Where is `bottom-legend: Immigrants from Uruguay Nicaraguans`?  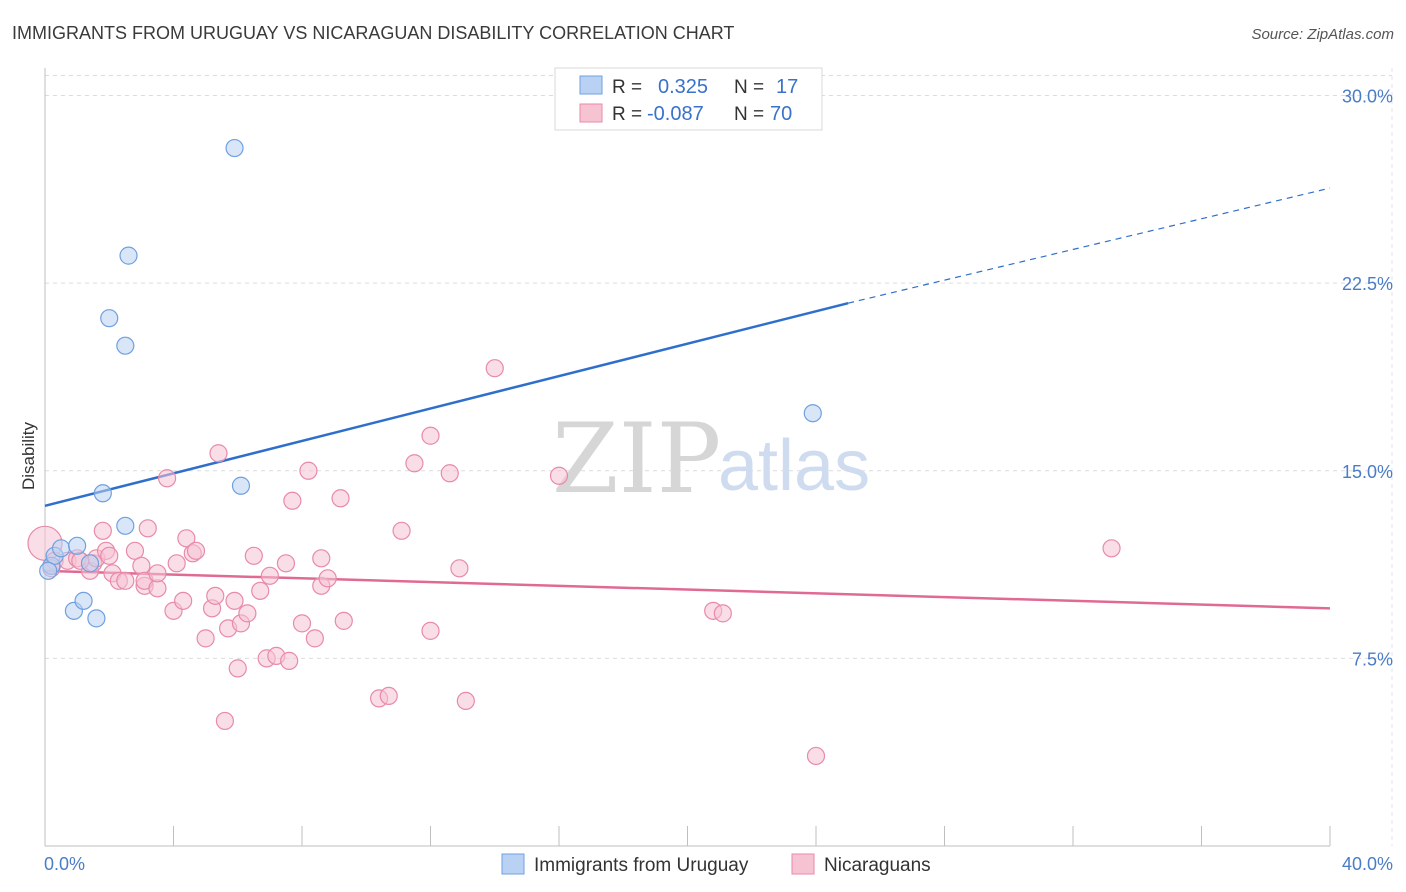 bottom-legend: Immigrants from Uruguay Nicaraguans is located at coordinates (716, 864).